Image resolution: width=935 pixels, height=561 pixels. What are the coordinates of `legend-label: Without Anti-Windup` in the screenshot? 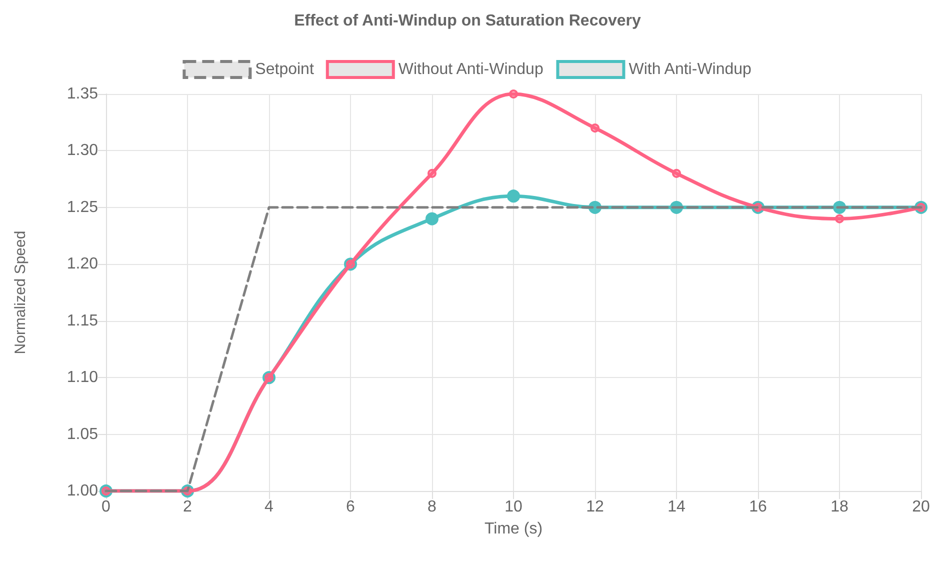 It's located at (471, 69).